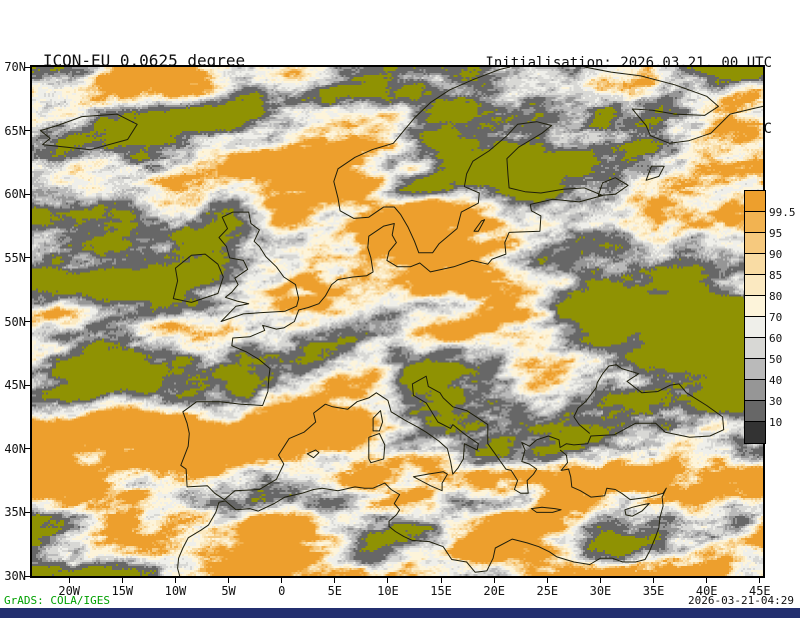 Image resolution: width=800 pixels, height=618 pixels. What do you see at coordinates (15, 257) in the screenshot?
I see `lat-tick-label: 55N` at bounding box center [15, 257].